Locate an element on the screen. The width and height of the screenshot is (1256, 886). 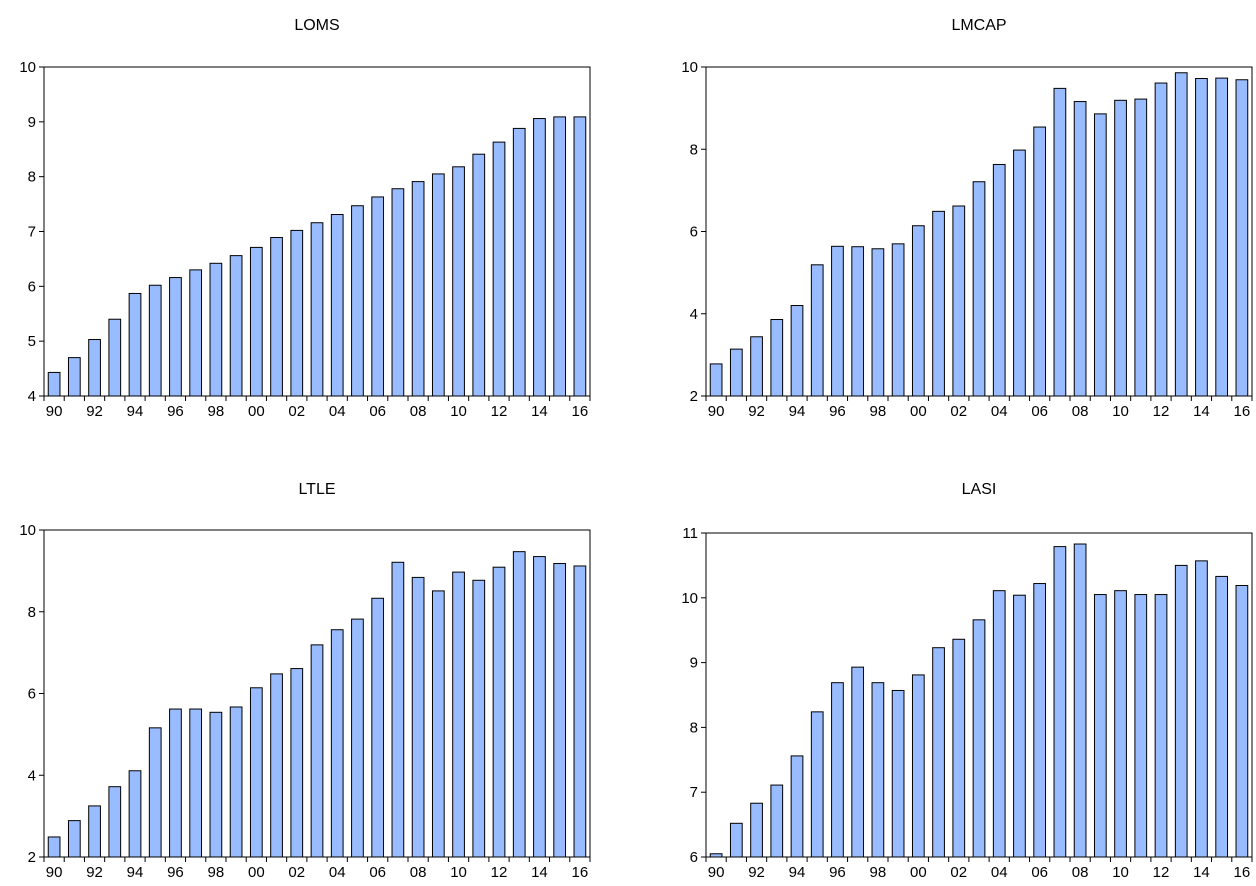
bar-1990 is located at coordinates (54, 847).